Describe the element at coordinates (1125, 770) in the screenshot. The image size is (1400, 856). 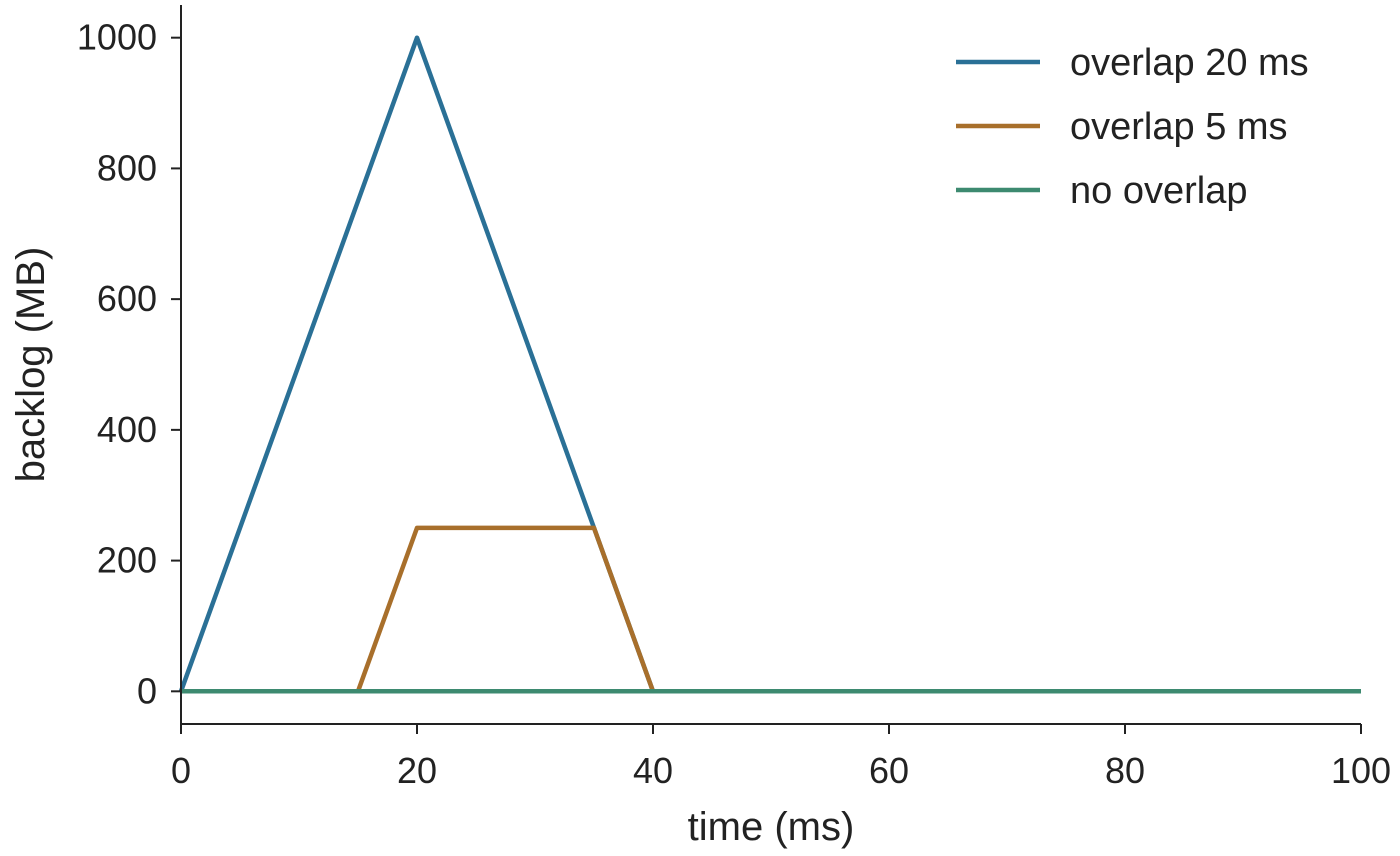
I see `x-tick-label: 80` at that location.